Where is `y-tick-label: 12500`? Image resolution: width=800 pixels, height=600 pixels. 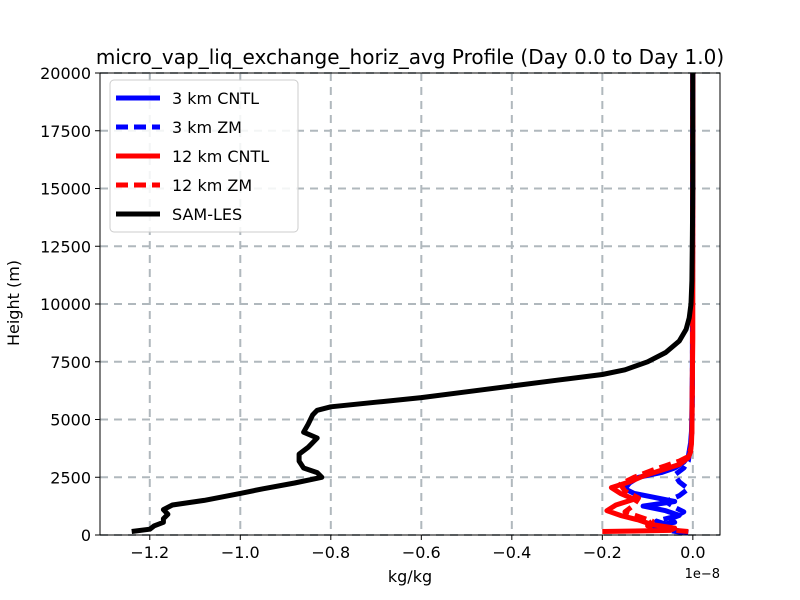 y-tick-label: 12500 is located at coordinates (65, 246).